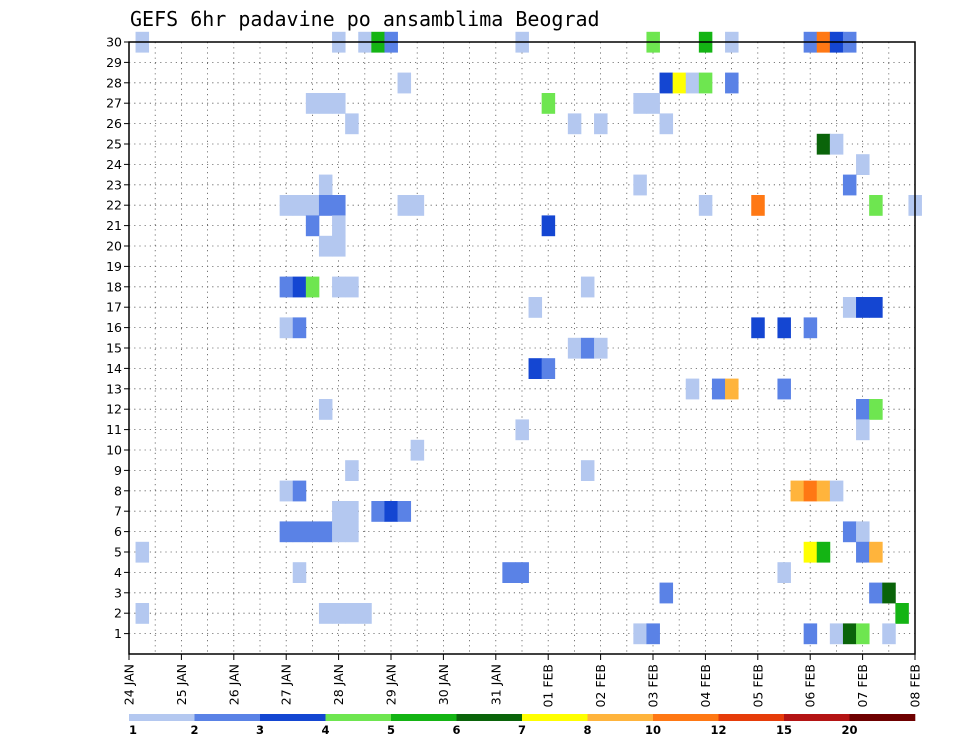 The height and width of the screenshot is (742, 960). I want to click on colorbar-label: 15, so click(784, 730).